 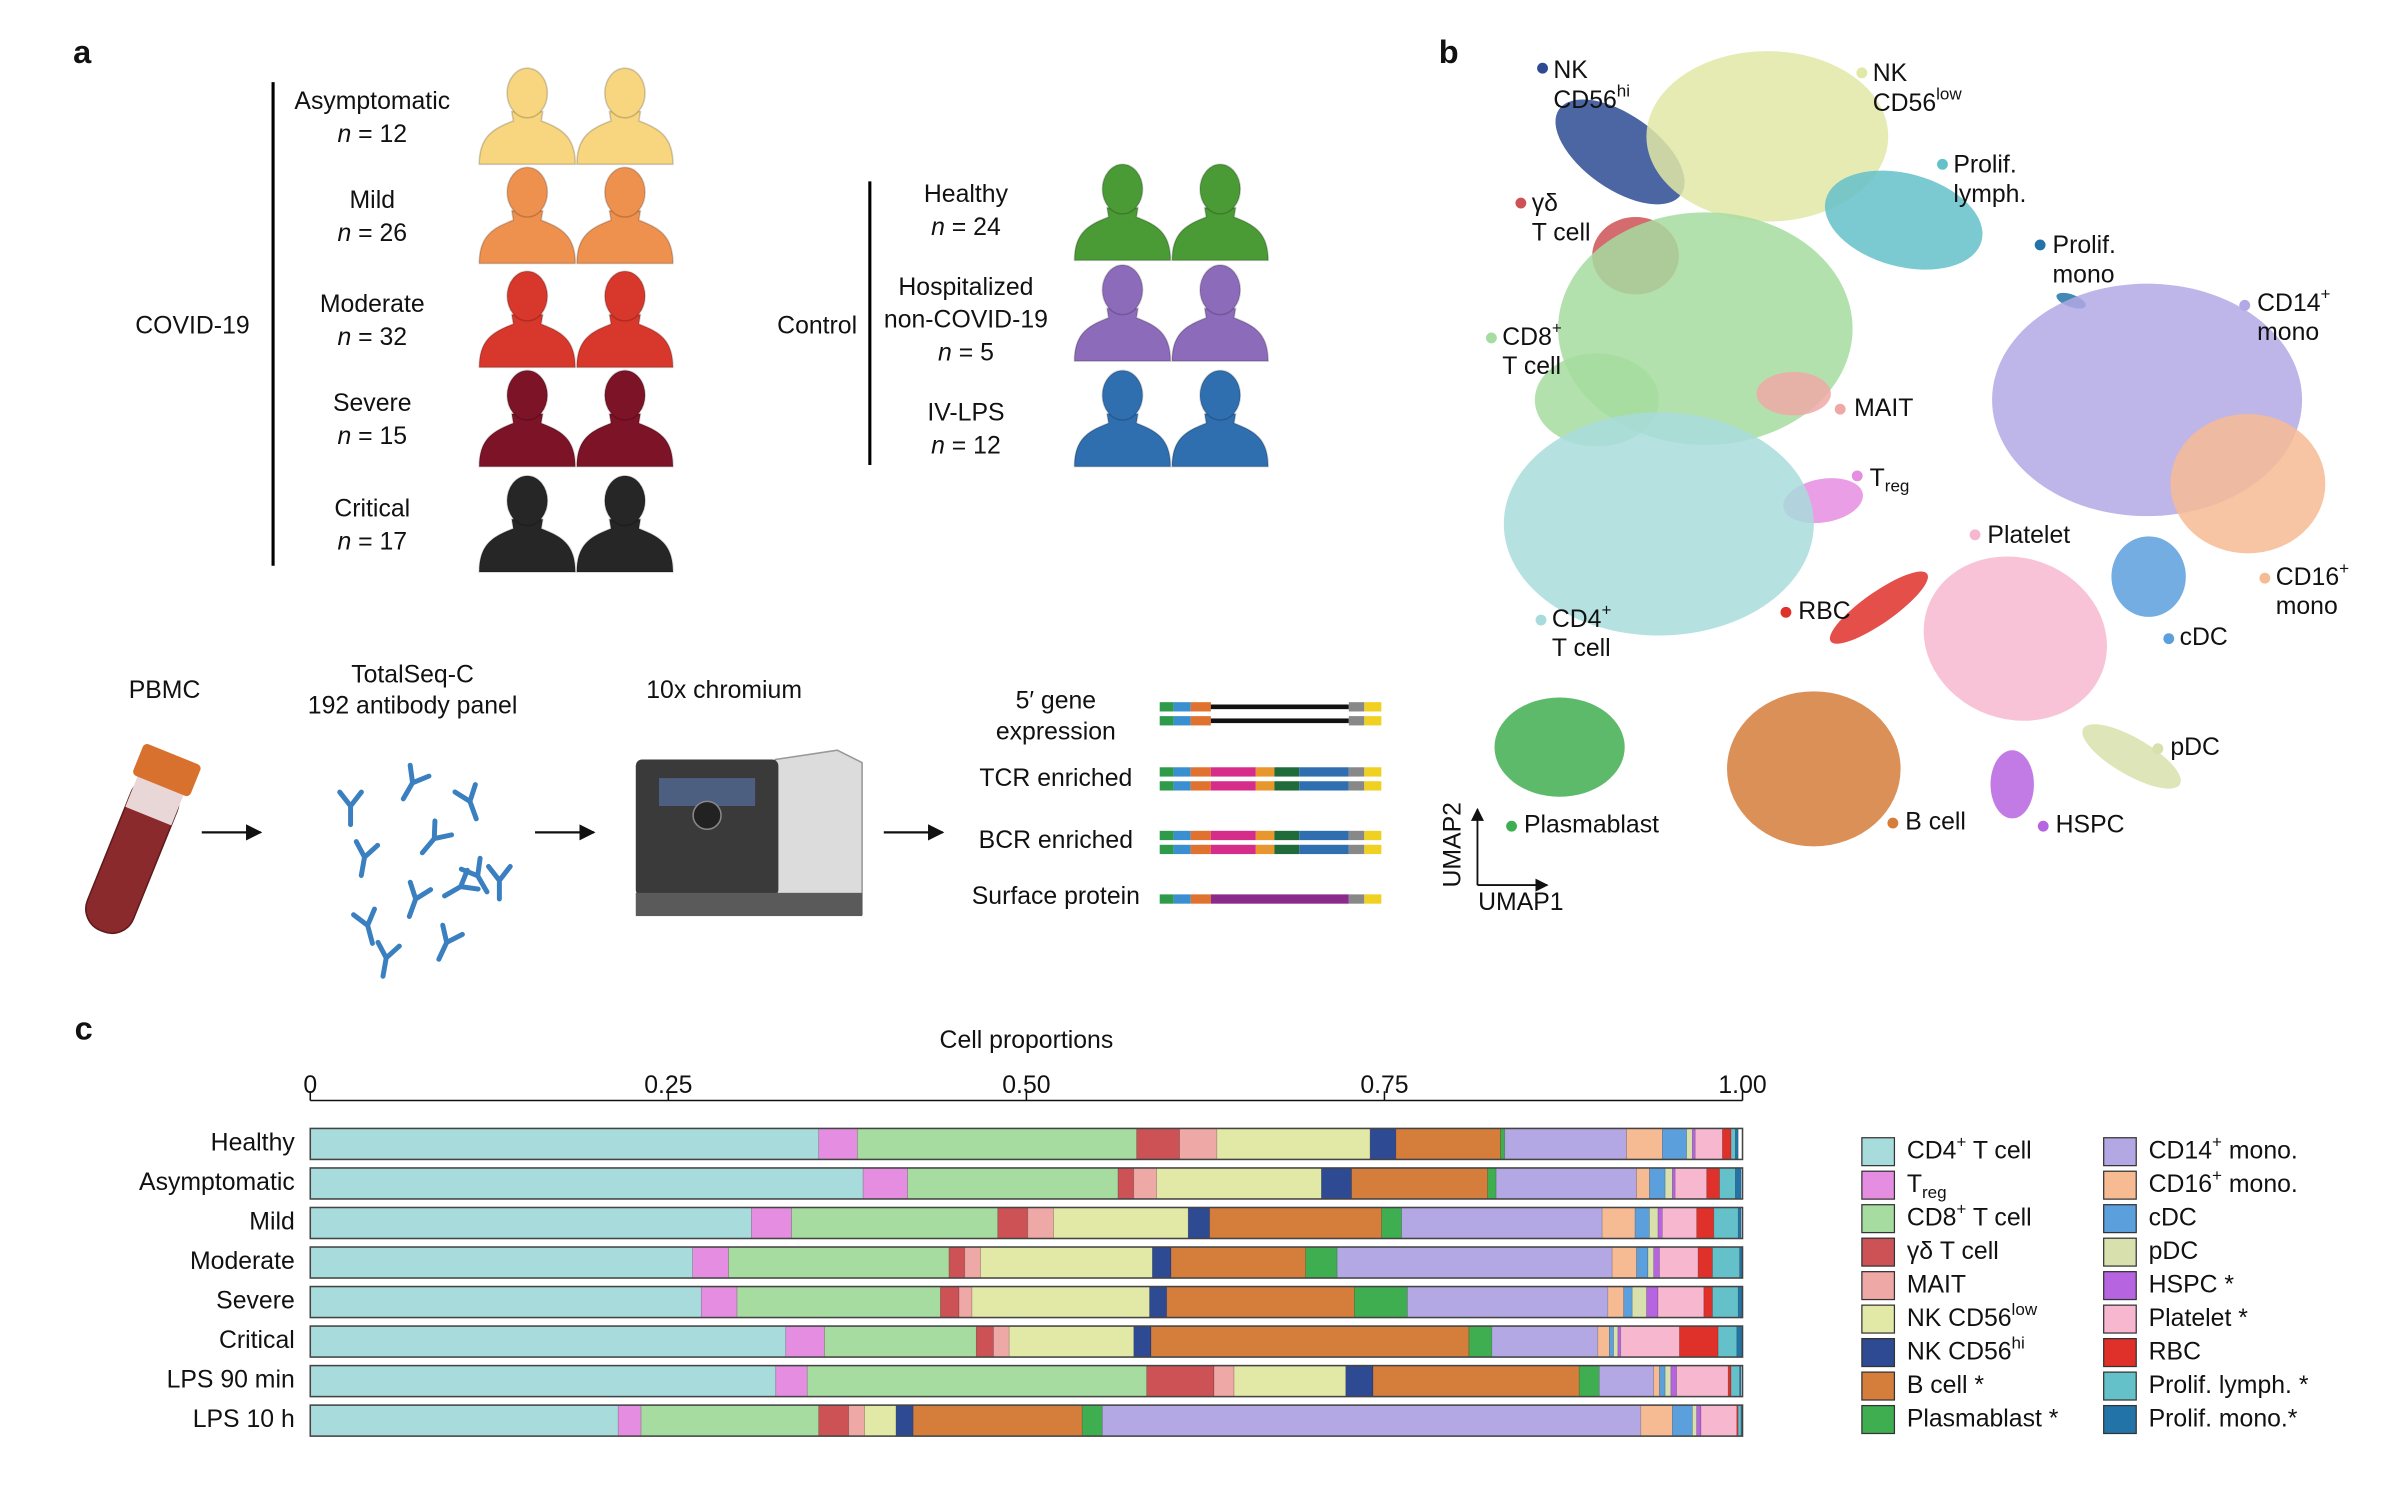 I want to click on legend-label-part: mono., so click(x=2260, y=1150).